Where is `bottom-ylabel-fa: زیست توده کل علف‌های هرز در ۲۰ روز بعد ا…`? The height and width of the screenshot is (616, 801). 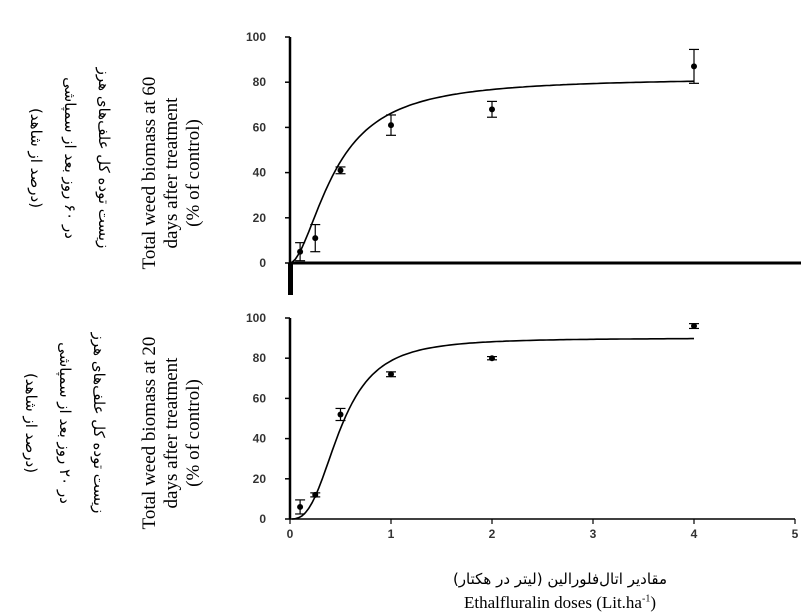 bottom-ylabel-fa: زیست توده کل علف‌های هرز در ۲۰ روز بعد ا… is located at coordinates (65, 423).